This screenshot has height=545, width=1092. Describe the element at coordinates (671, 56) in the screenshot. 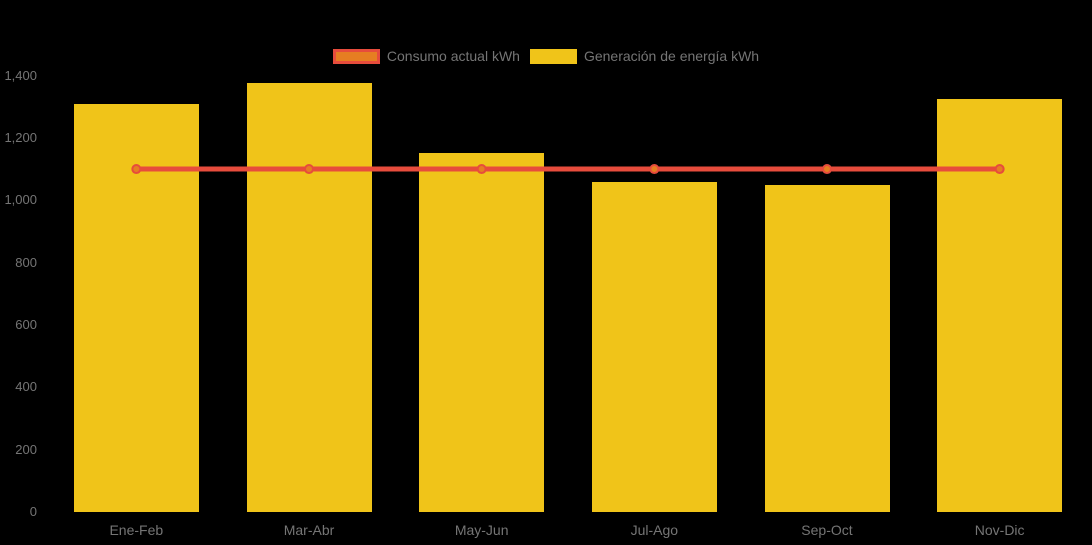

I see `legend-label-generacion: Generación de energía kWh` at that location.